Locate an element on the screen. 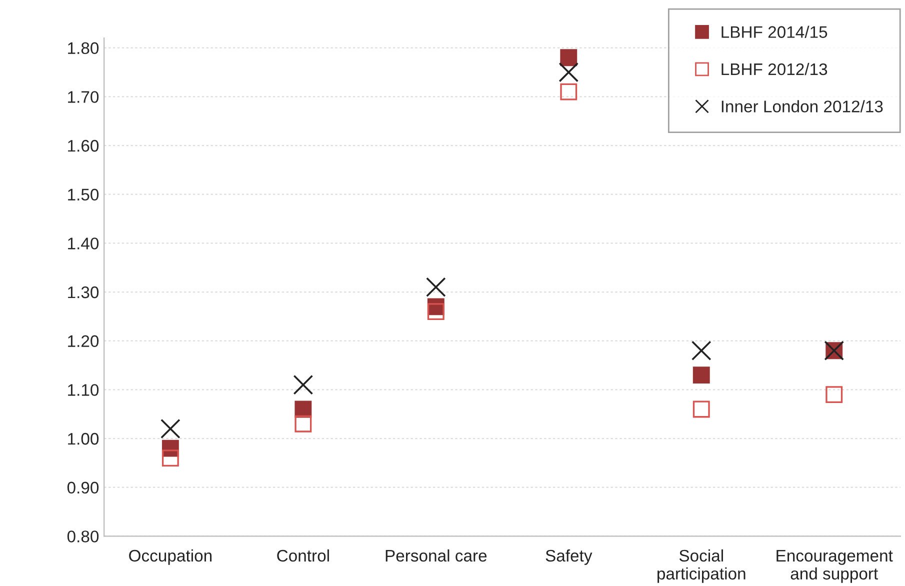  y-tick-label: 1.00 is located at coordinates (83, 438).